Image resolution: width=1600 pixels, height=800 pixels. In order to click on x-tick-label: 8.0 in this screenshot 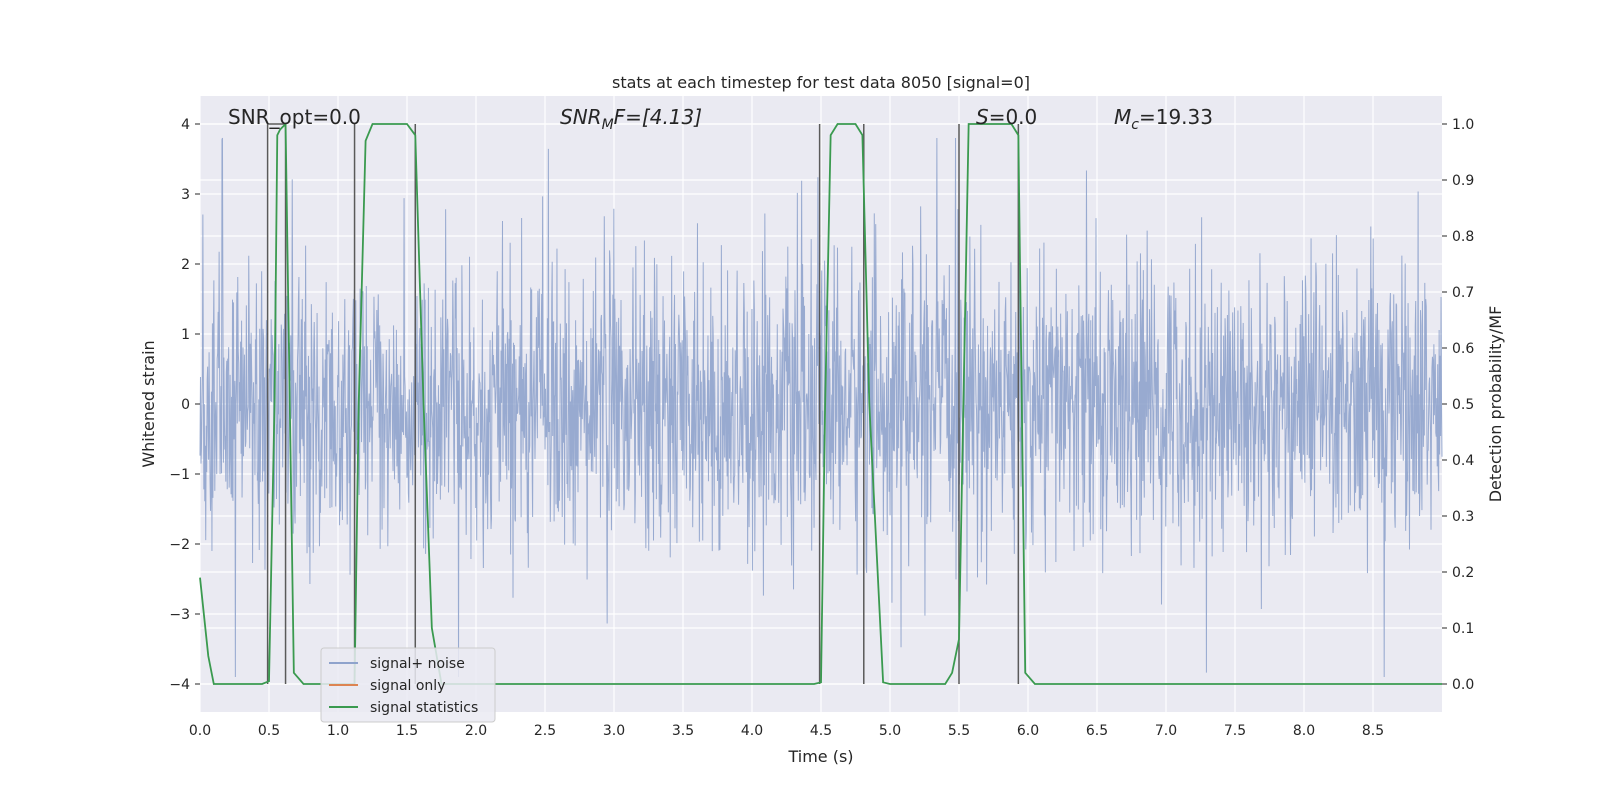, I will do `click(1304, 731)`.